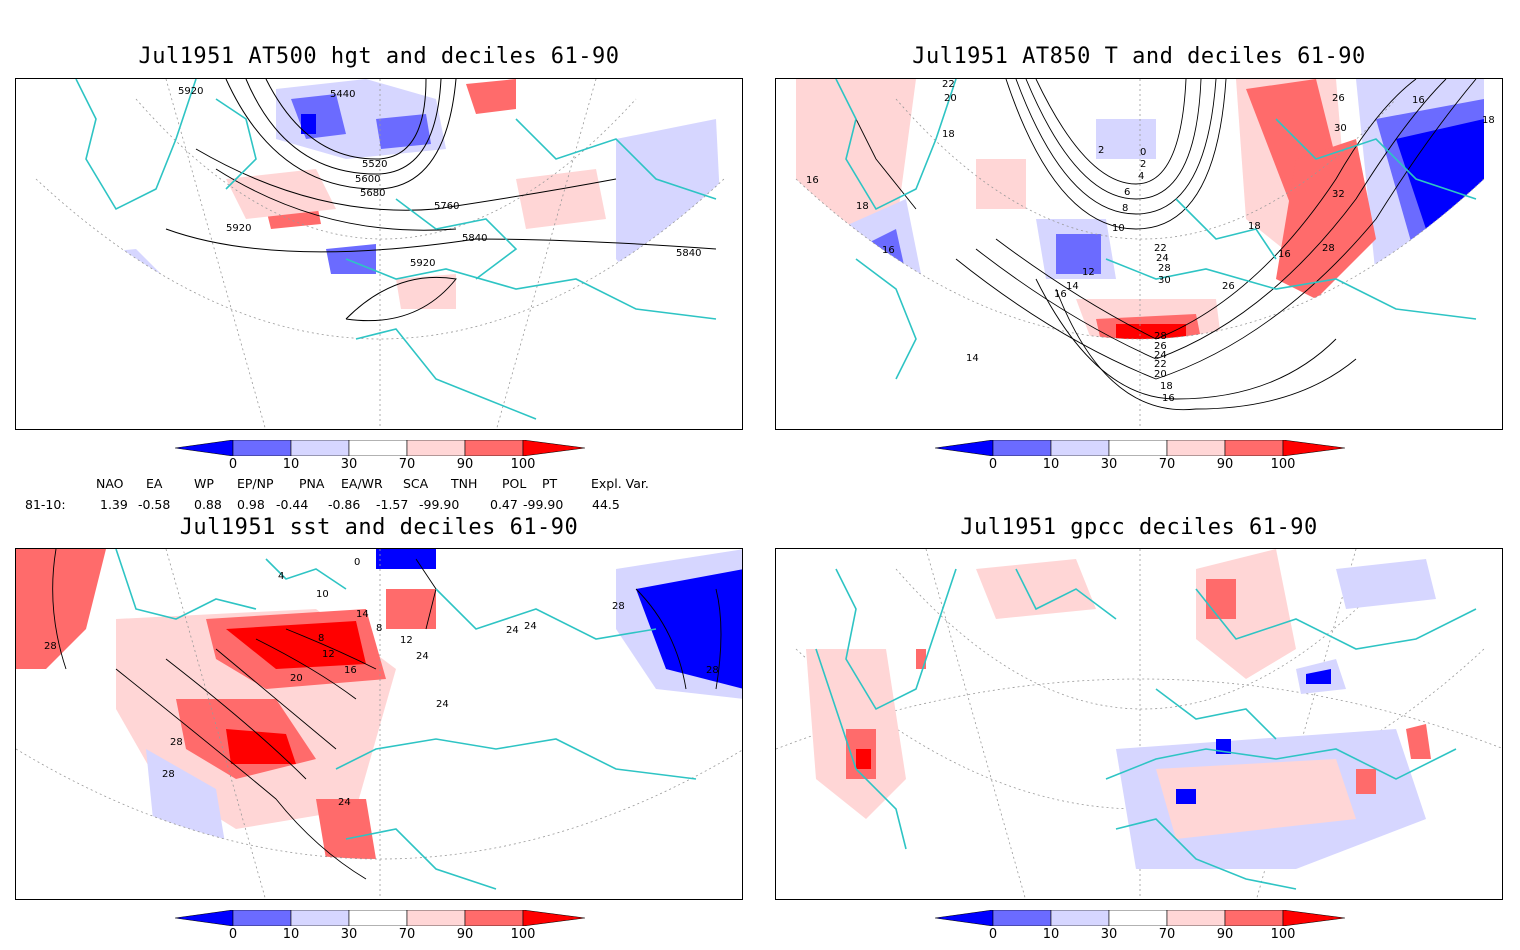 Image resolution: width=1520 pixels, height=950 pixels. What do you see at coordinates (392, 504) in the screenshot?
I see `index-value-sca: -1.57` at bounding box center [392, 504].